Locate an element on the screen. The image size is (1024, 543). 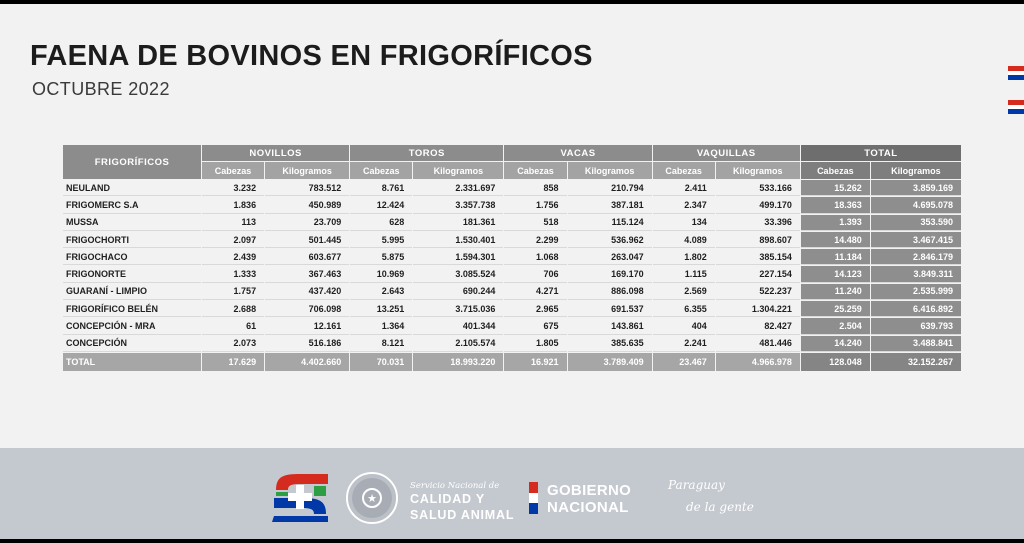
cabezas-cell: 18.363 is located at coordinates (835, 205).